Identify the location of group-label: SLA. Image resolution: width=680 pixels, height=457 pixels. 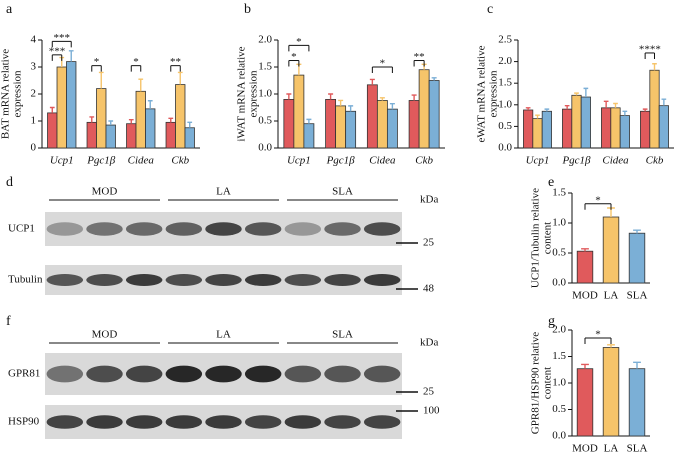
(342, 192).